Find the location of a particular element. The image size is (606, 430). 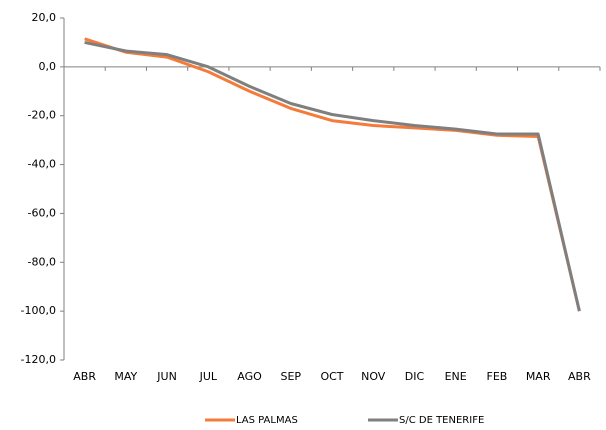

legend-label: LAS PALMAS is located at coordinates (267, 420).